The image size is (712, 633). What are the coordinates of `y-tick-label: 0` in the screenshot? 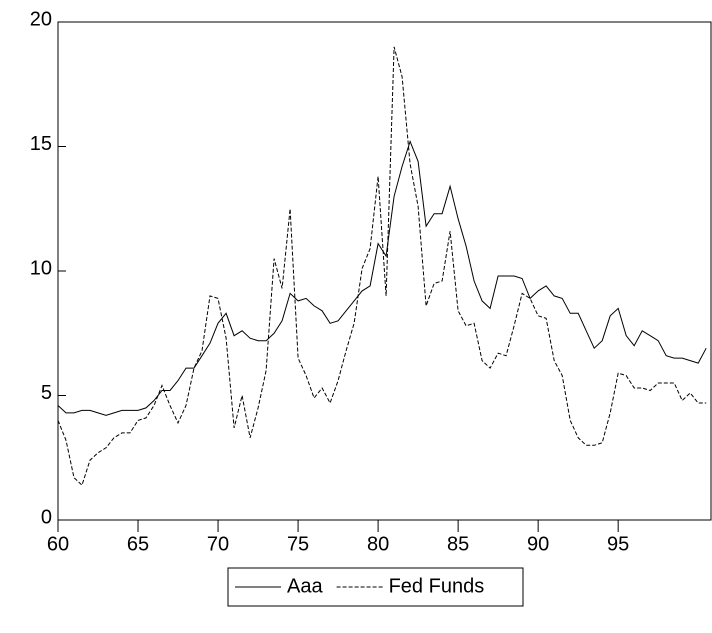 It's located at (46, 517).